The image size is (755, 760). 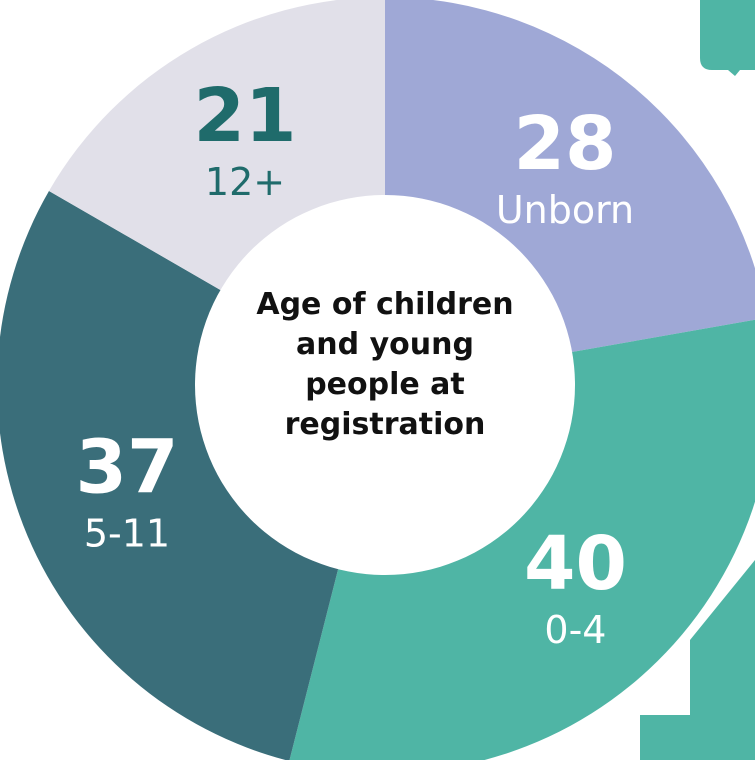 I want to click on category-label: 5-11, so click(x=127, y=533).